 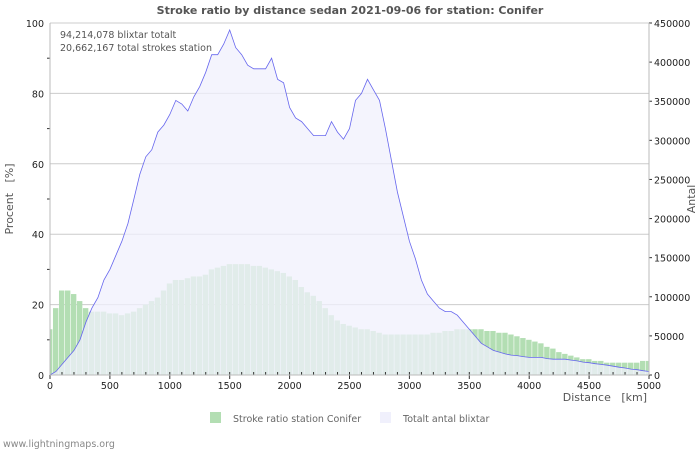 What do you see at coordinates (672, 63) in the screenshot?
I see `y-right-tick-label: 400000` at bounding box center [672, 63].